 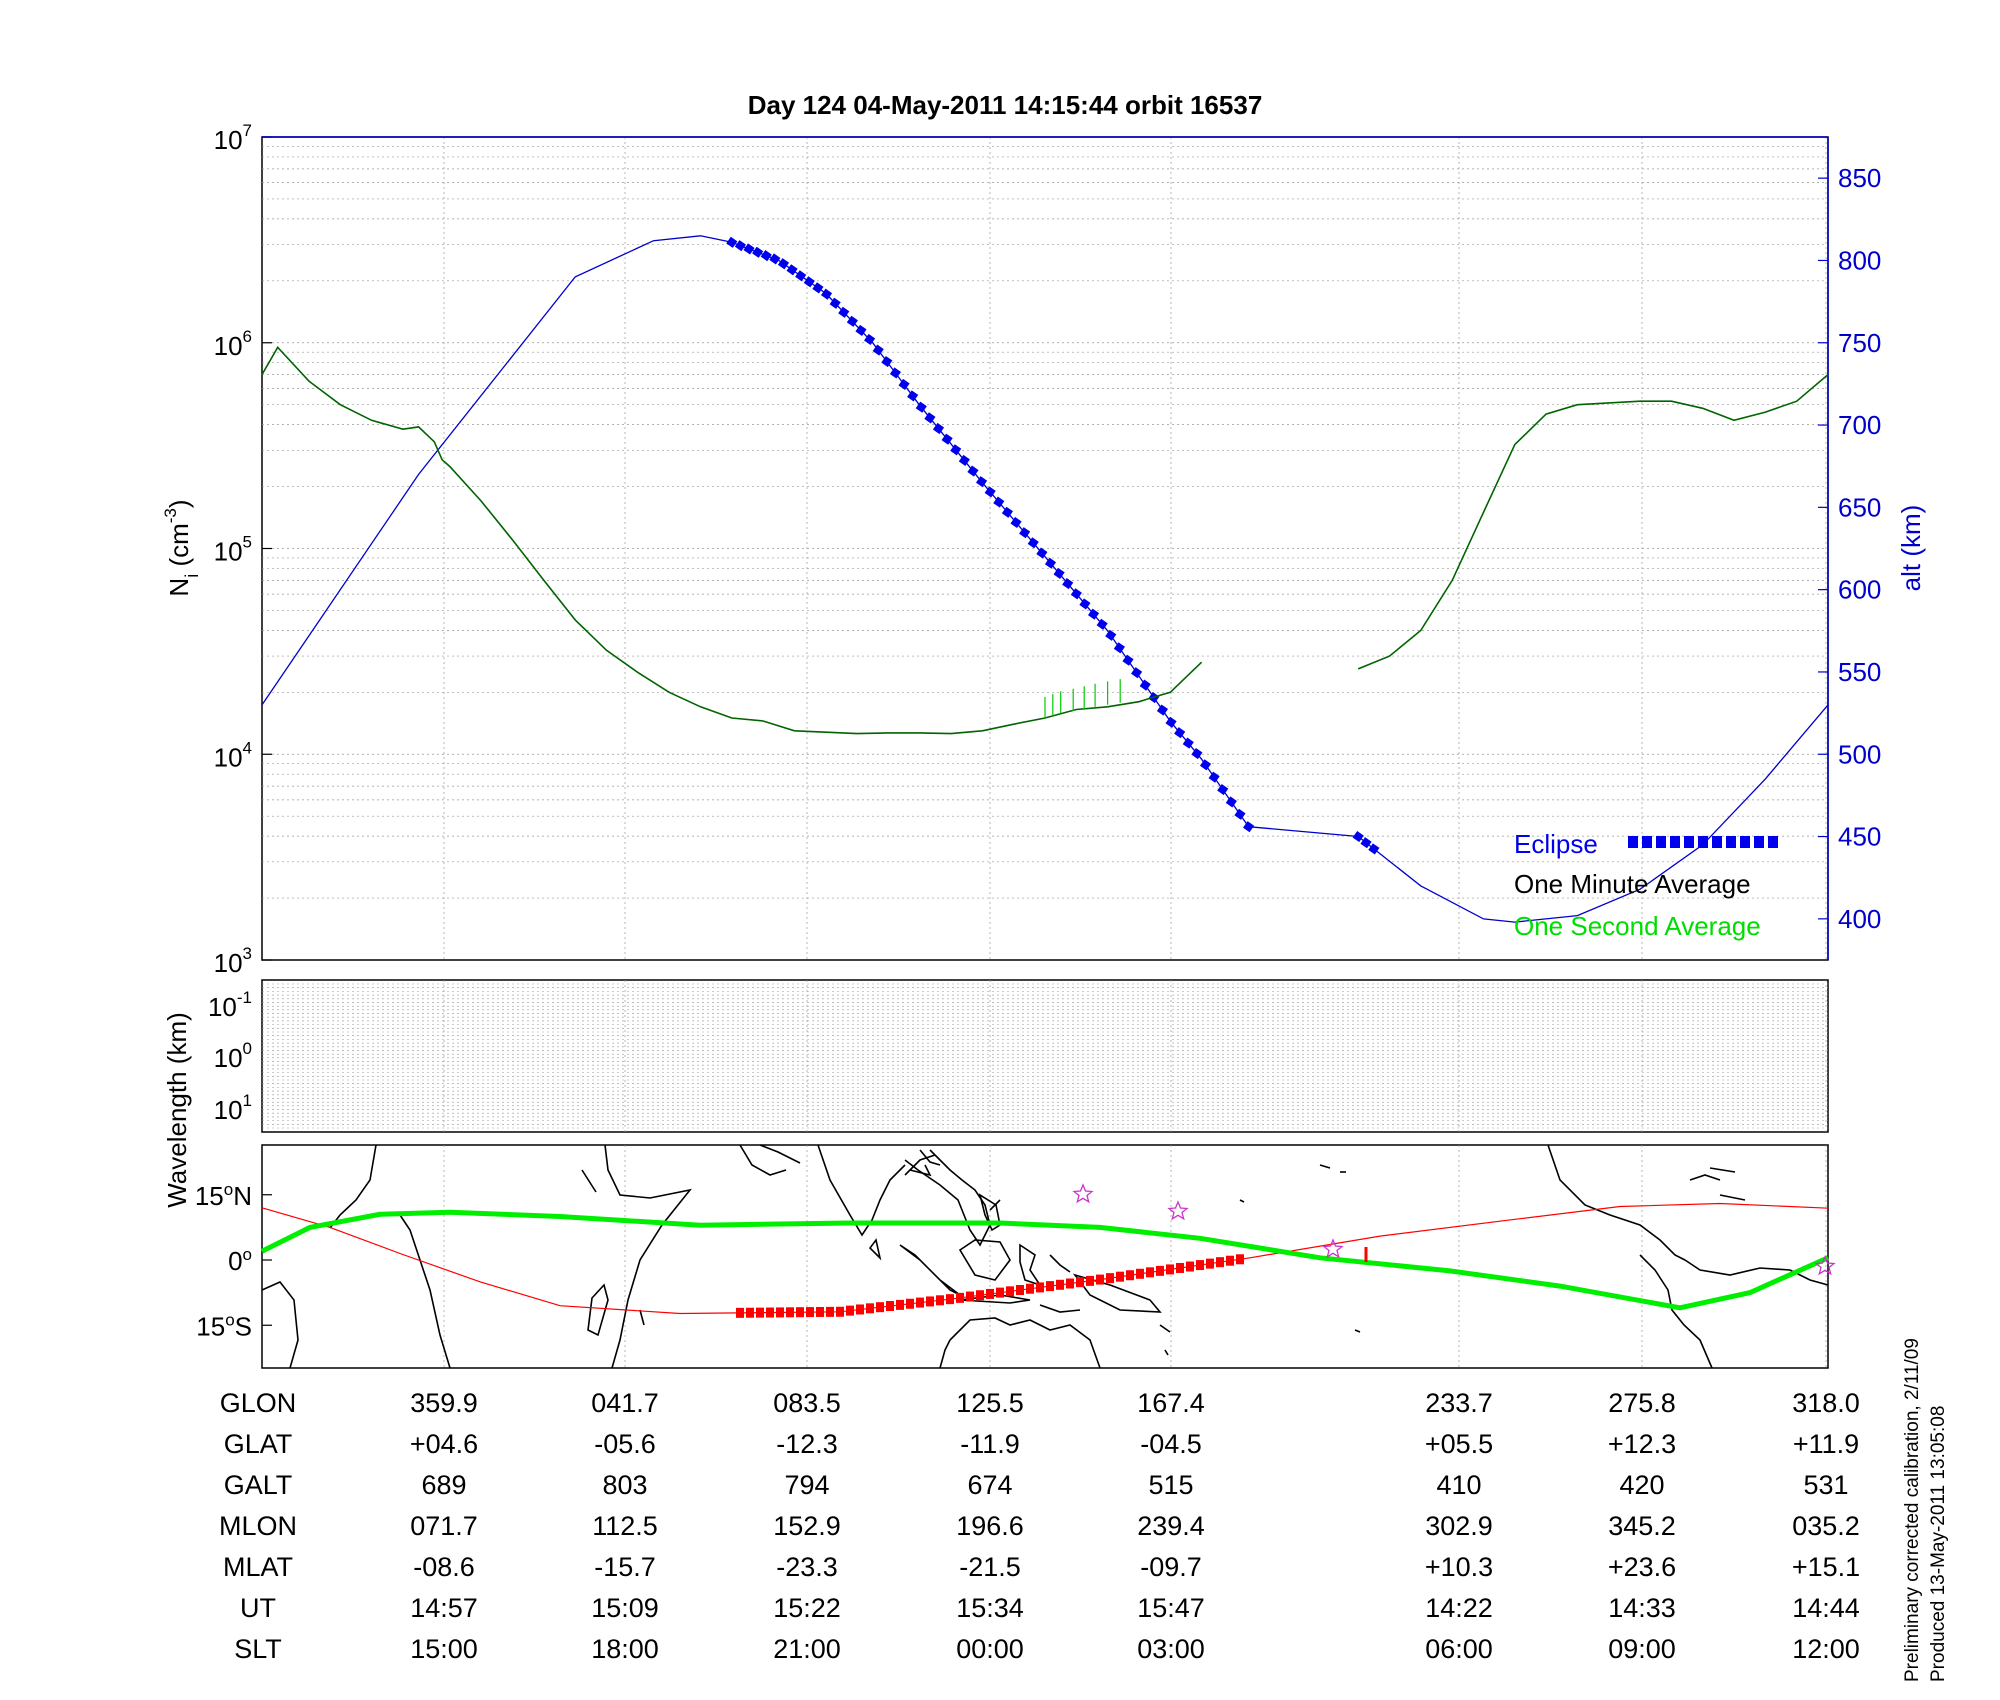 I want to click on table-cell: 03:00, so click(x=1171, y=1649).